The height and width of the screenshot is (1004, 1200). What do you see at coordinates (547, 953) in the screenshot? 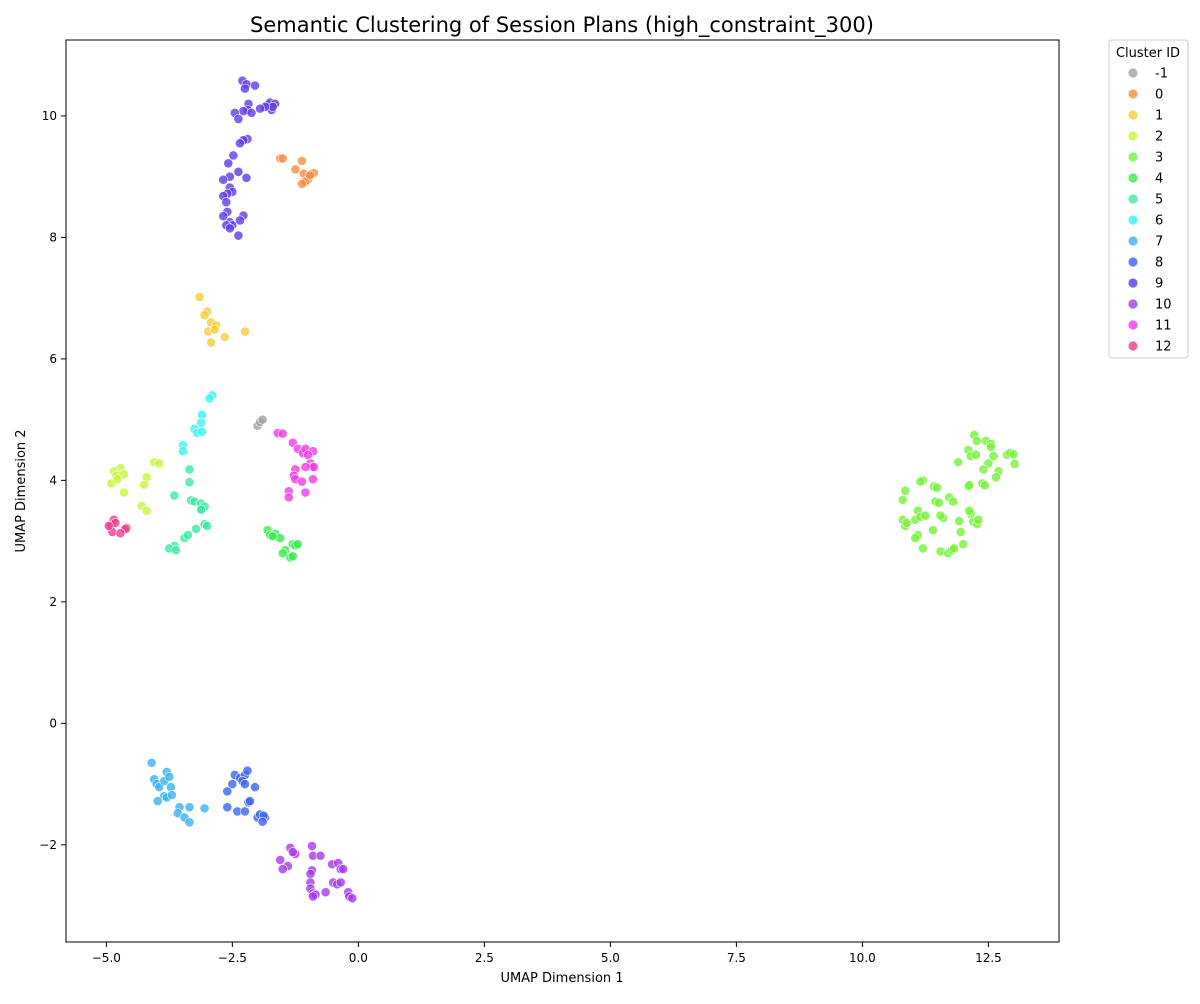
I see `x-axis-ticks: −5.0 −2.5 0.0 2.5 5.0 7.5 10.0 12.5` at bounding box center [547, 953].